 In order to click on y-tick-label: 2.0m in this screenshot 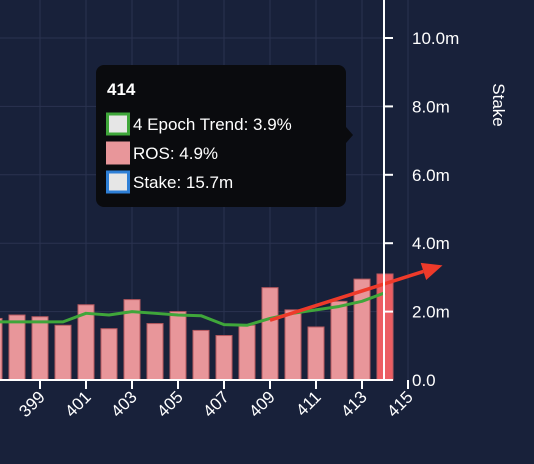, I will do `click(431, 312)`.